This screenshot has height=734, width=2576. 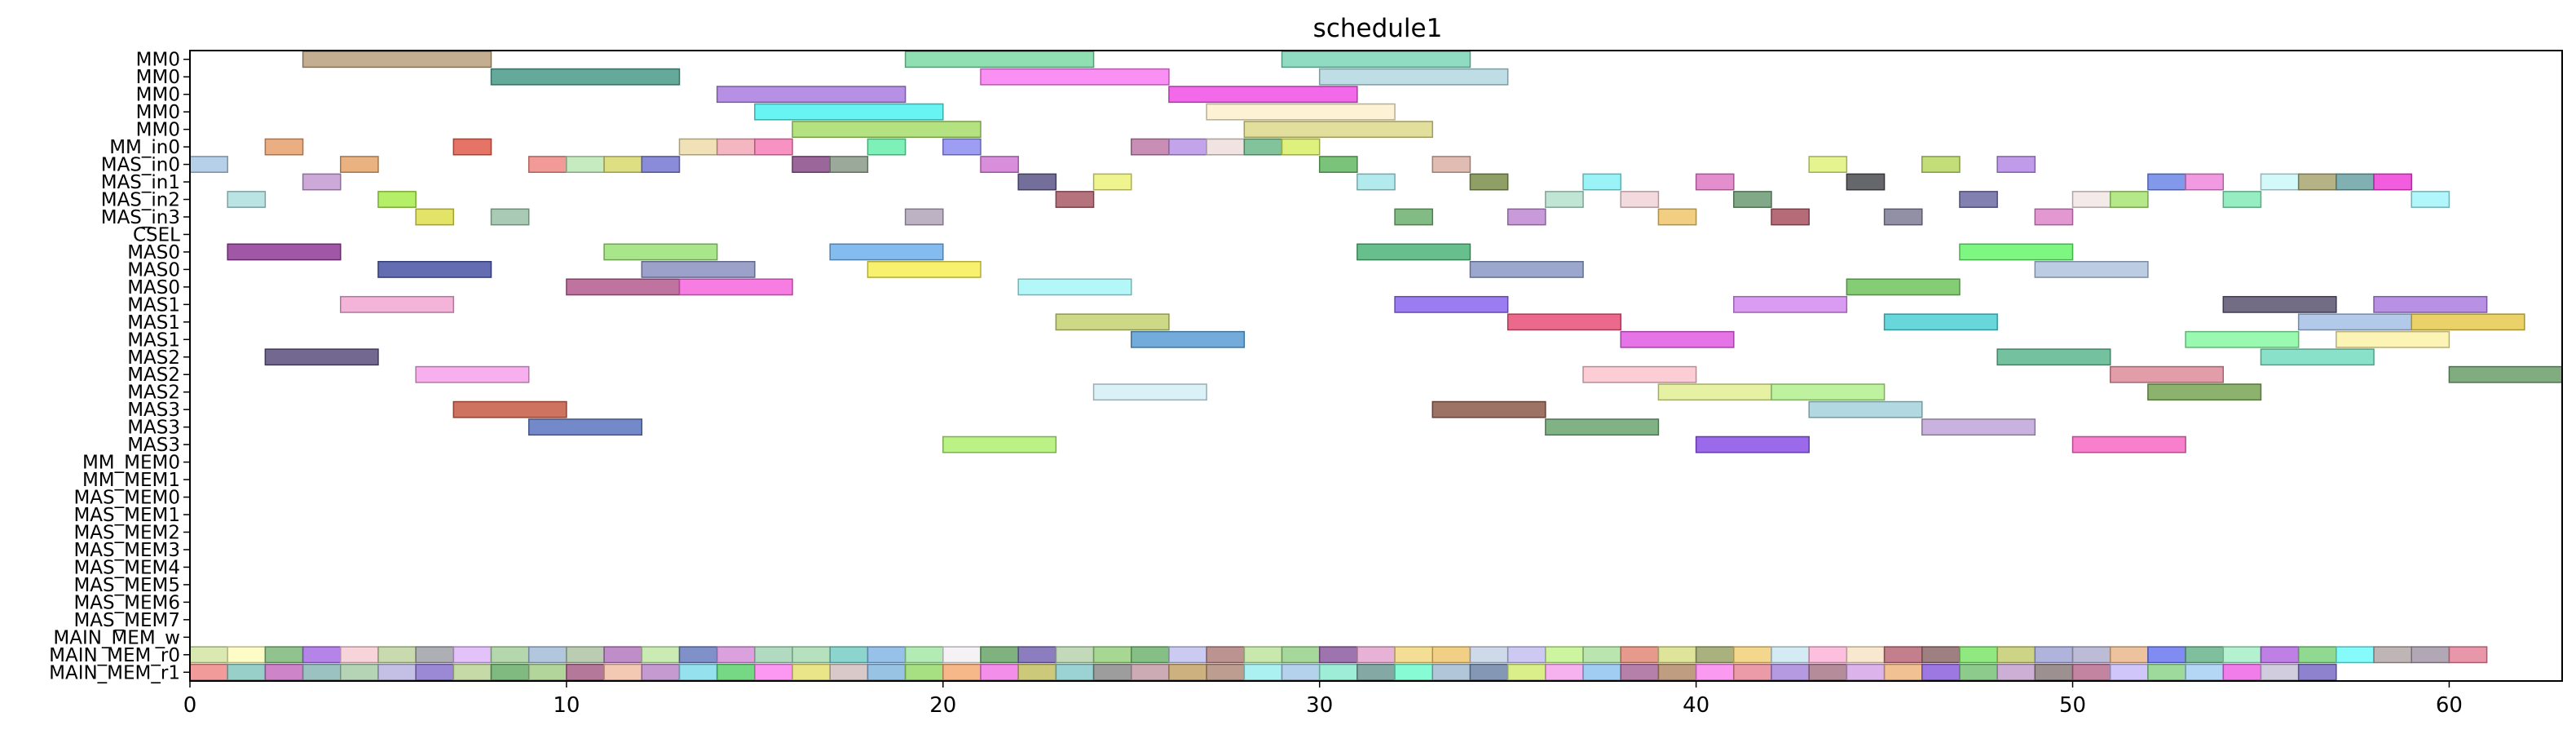 I want to click on task-bar-row35-mem20, so click(x=961, y=672).